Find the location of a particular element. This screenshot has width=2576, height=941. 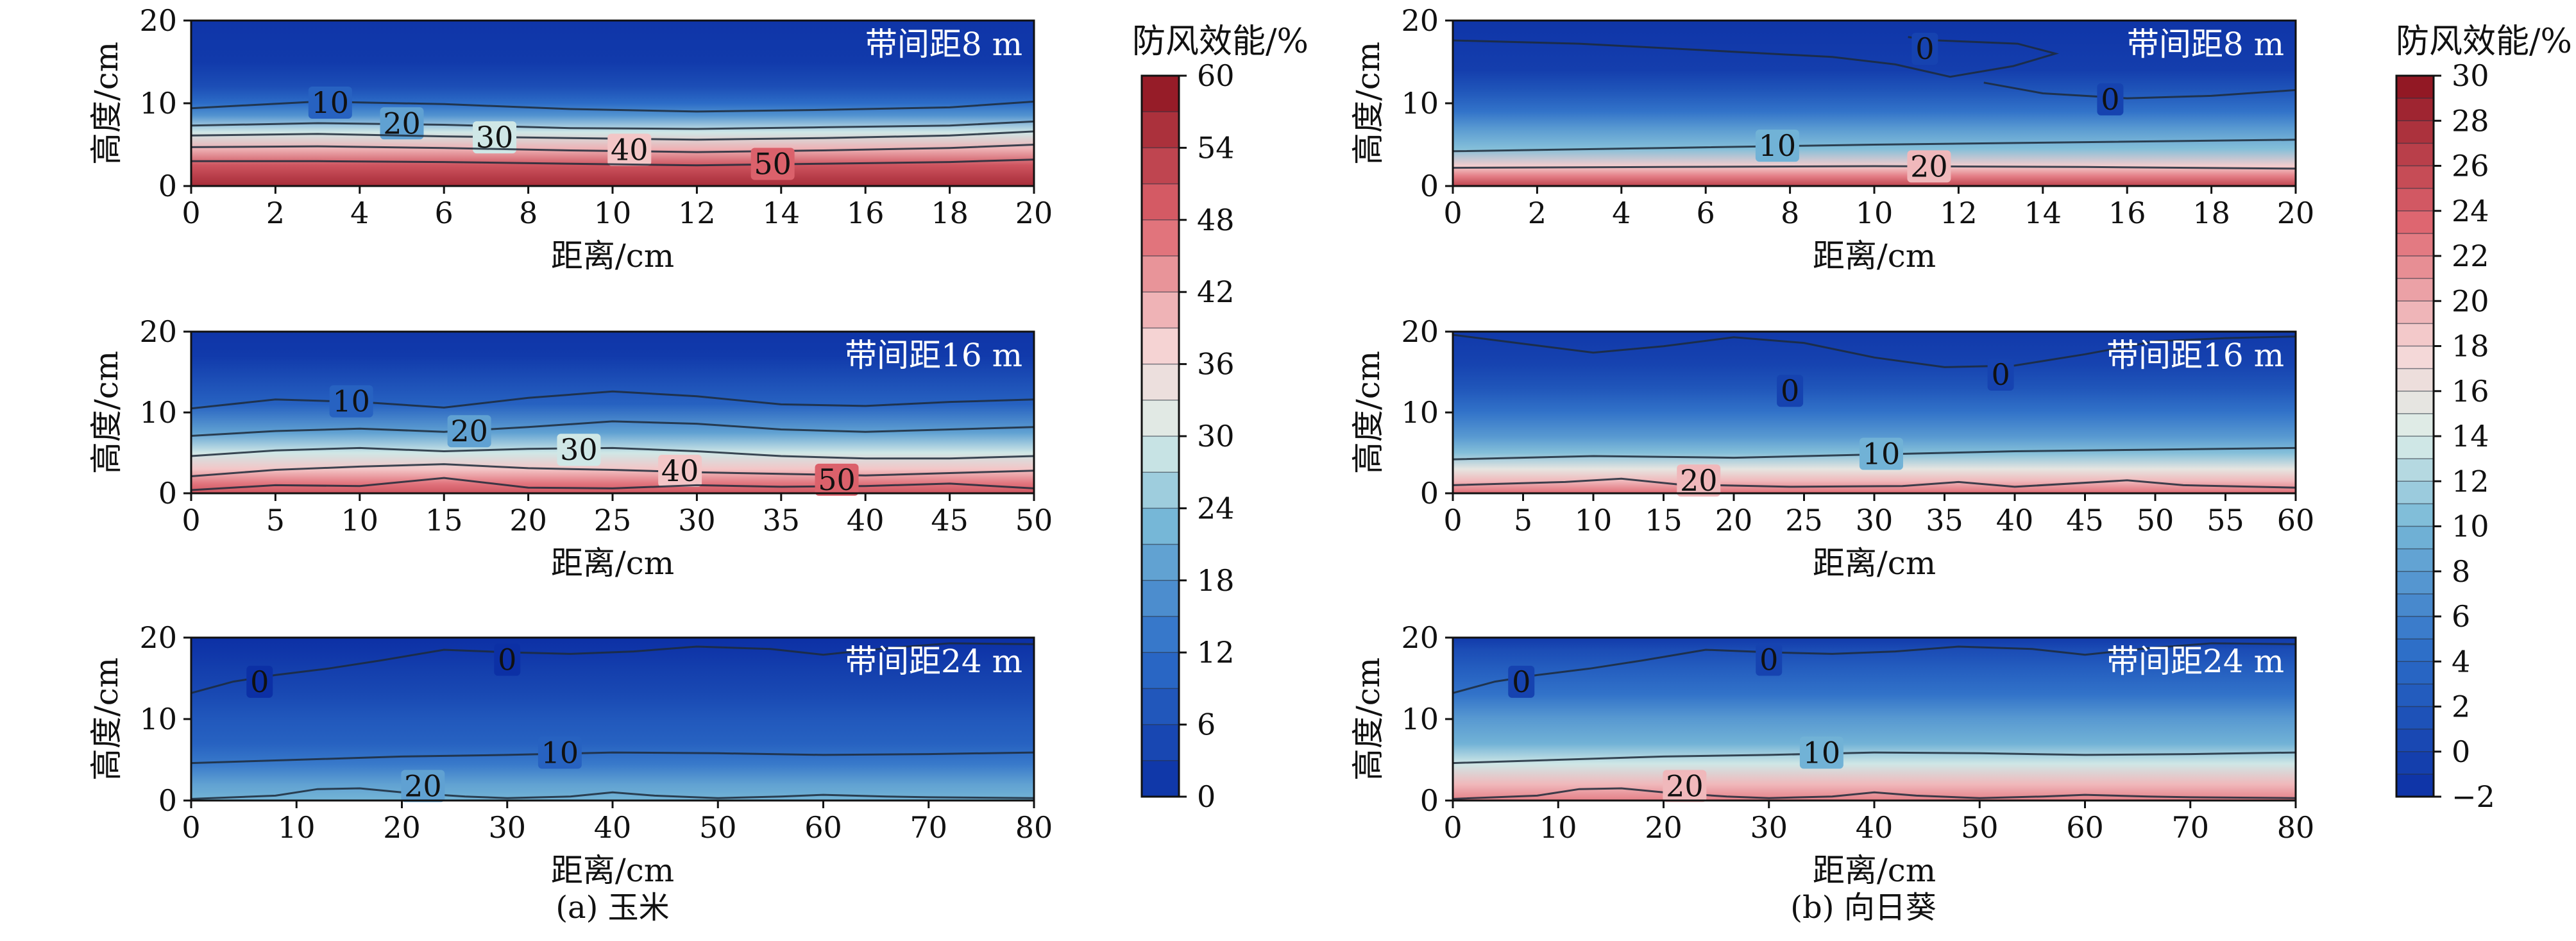

x-tick-label: 80 is located at coordinates (1034, 827).